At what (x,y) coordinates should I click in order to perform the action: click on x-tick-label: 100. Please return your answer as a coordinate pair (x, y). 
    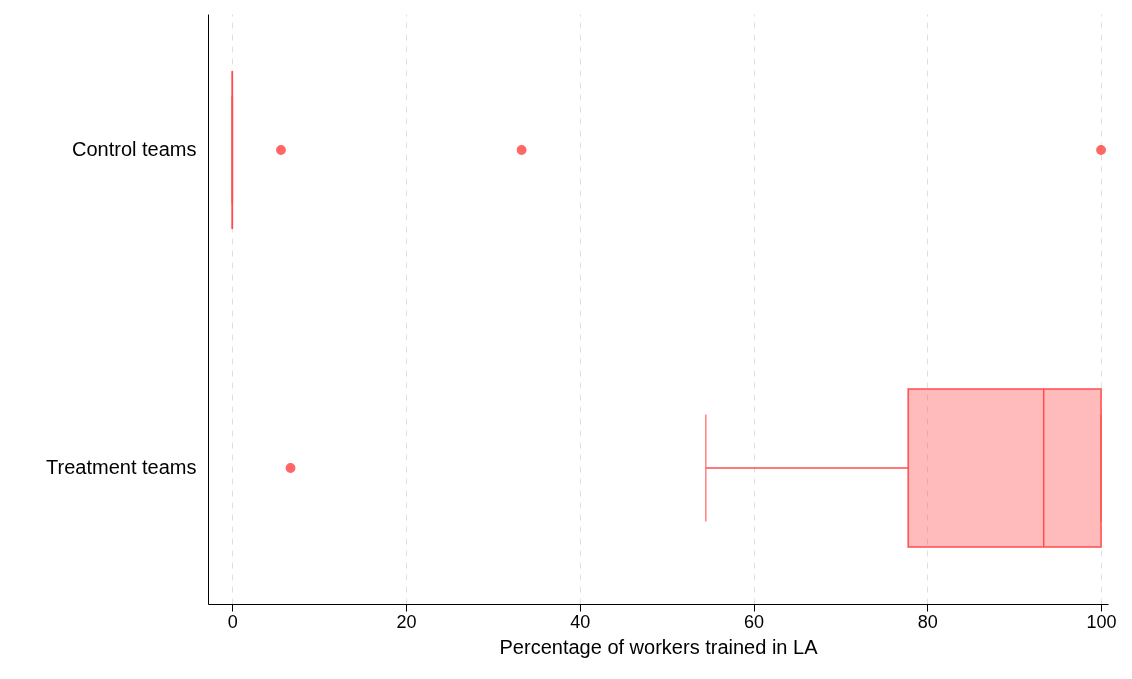
    Looking at the image, I should click on (1101, 621).